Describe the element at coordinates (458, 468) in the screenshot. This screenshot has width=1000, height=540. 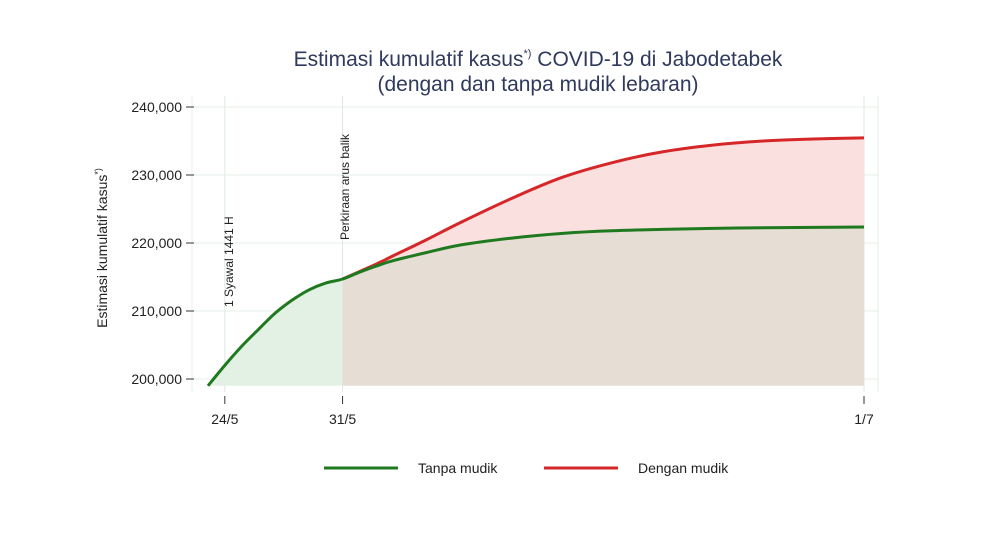
I see `legend-label: Tanpa mudik` at that location.